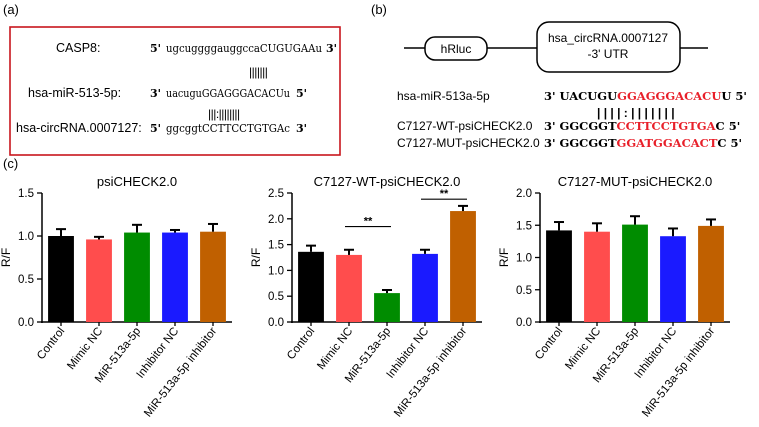 The height and width of the screenshot is (427, 759). Describe the element at coordinates (74, 93) in the screenshot. I see `mir513-name: hsa-miR-513-5p:` at that location.